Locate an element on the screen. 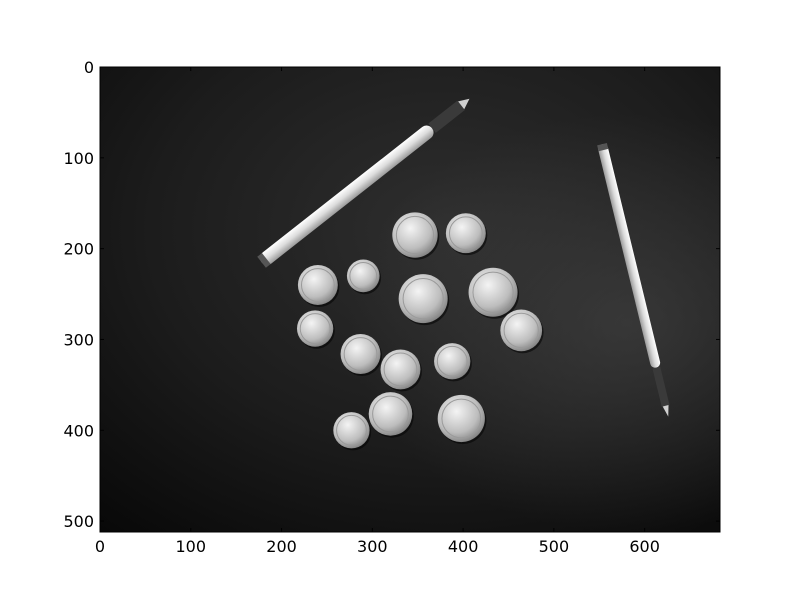 The image size is (800, 600). x-tick-label: 0 is located at coordinates (100, 546).